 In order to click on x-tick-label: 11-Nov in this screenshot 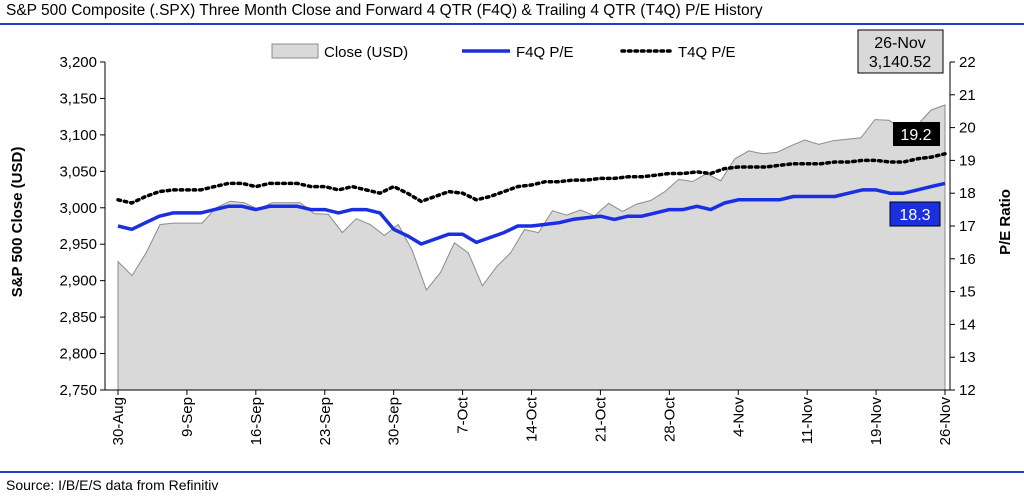, I will do `click(807, 421)`.